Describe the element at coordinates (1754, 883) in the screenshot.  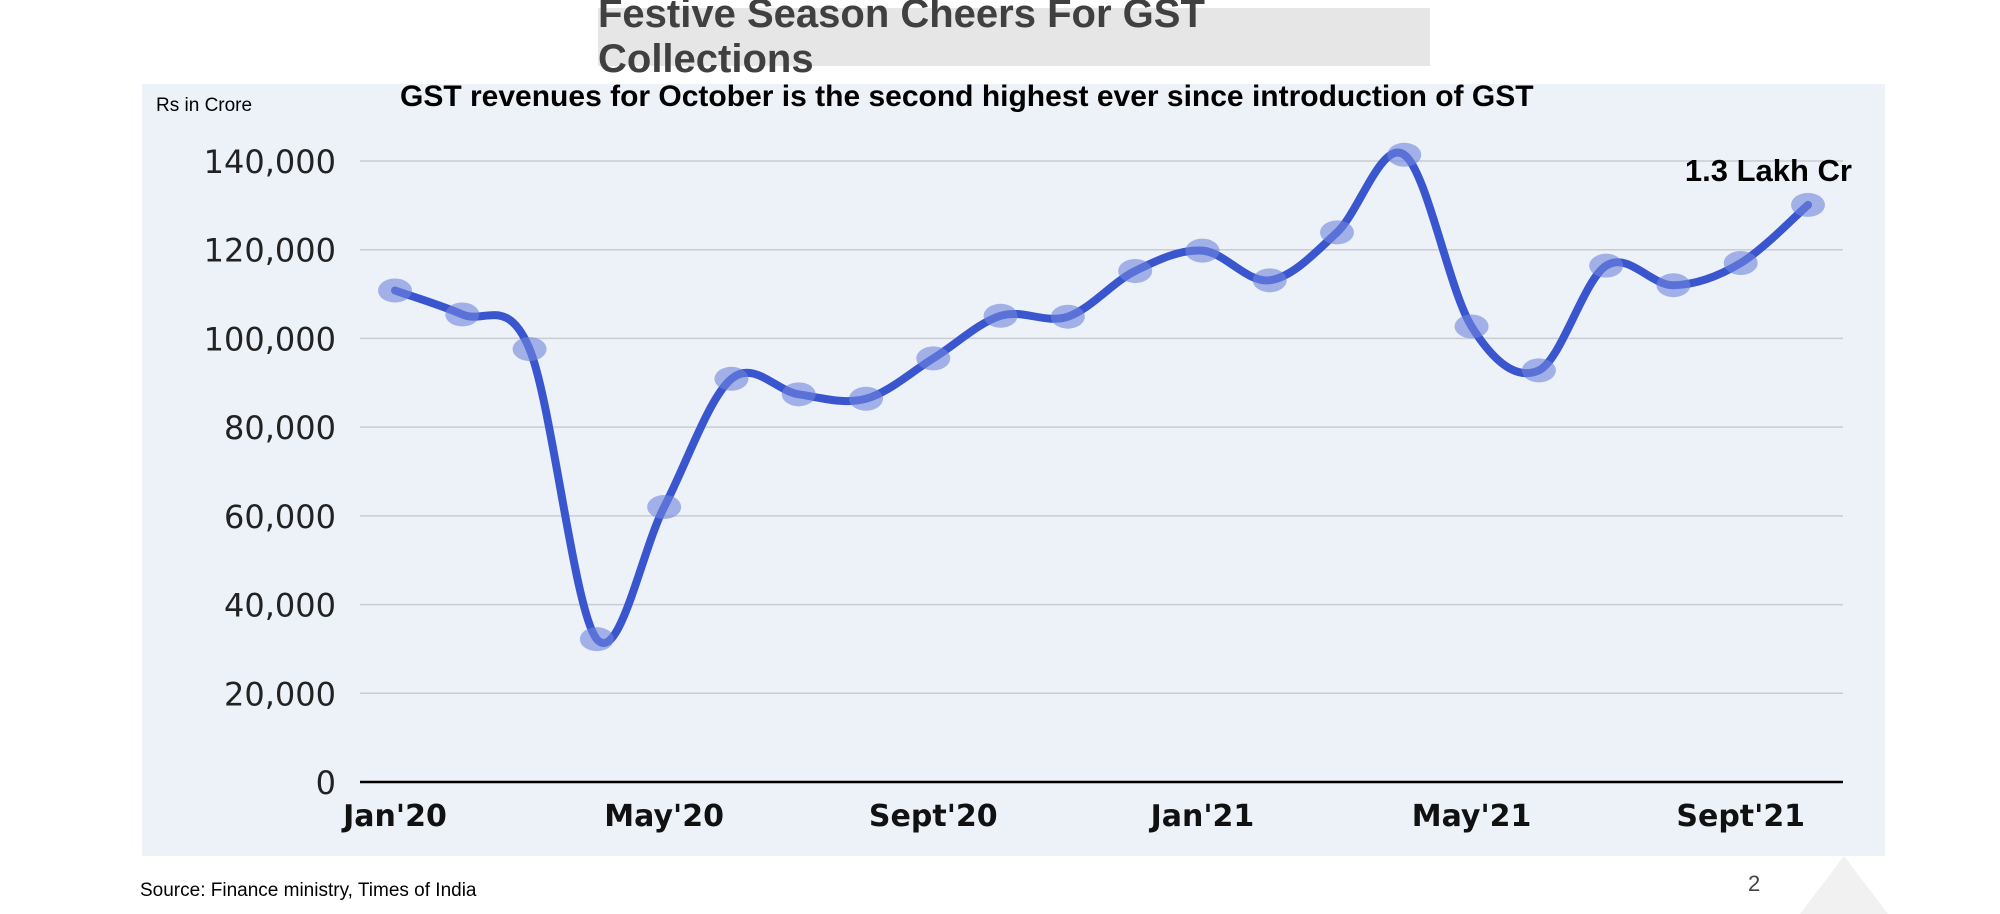
I see `page-number: 2` at that location.